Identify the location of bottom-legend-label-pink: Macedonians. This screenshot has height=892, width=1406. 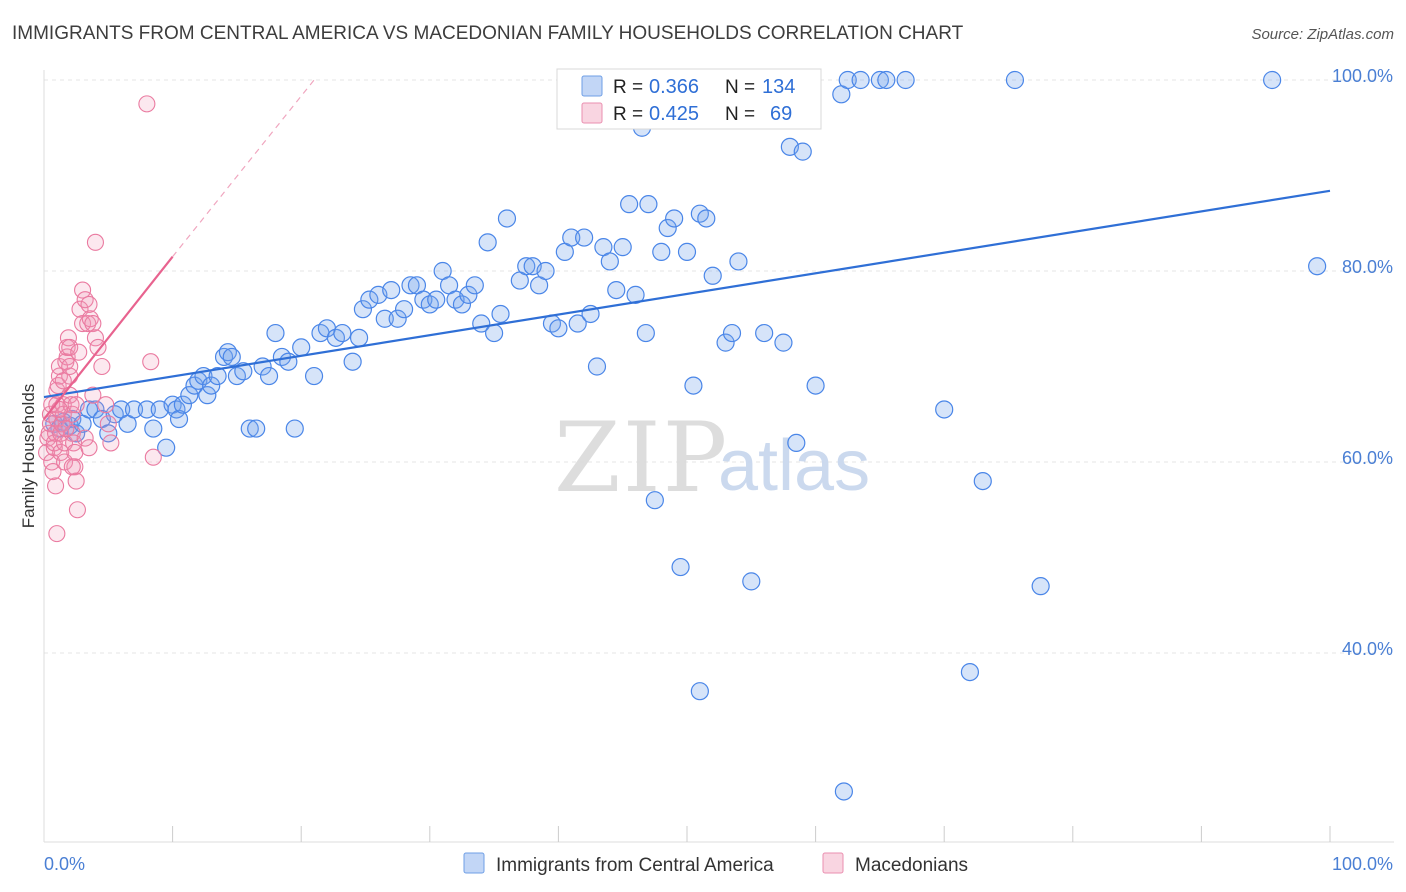
(911, 865).